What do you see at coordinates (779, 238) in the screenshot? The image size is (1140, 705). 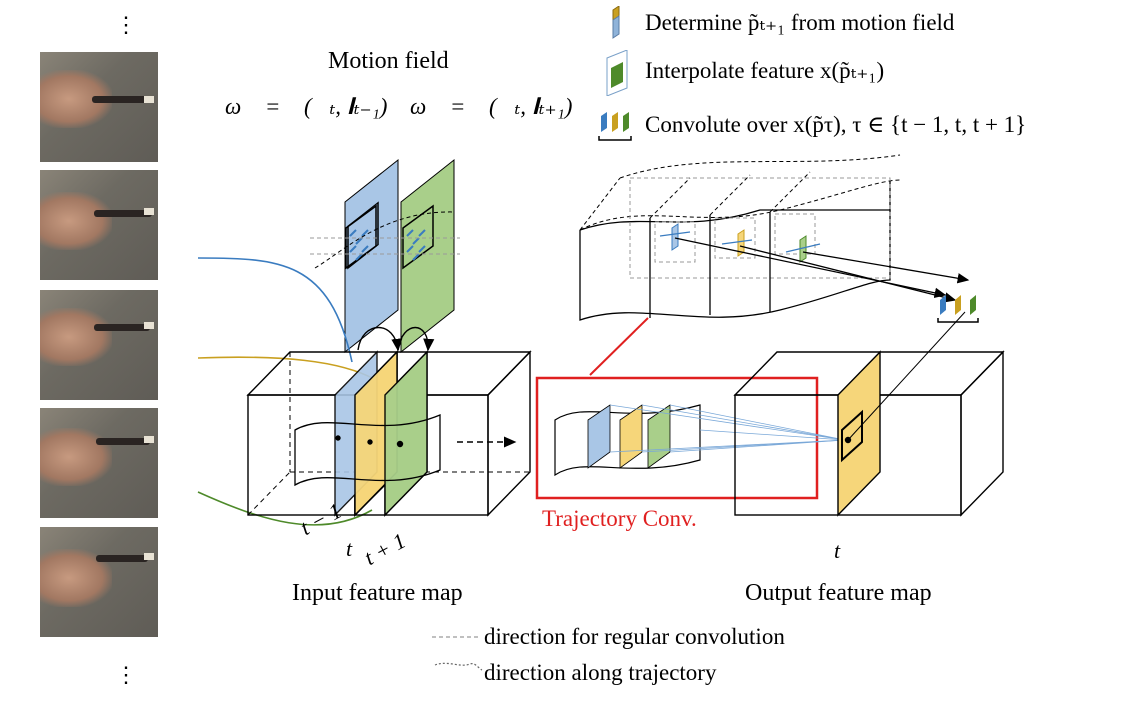 I see `zoomed-trajectory-block` at bounding box center [779, 238].